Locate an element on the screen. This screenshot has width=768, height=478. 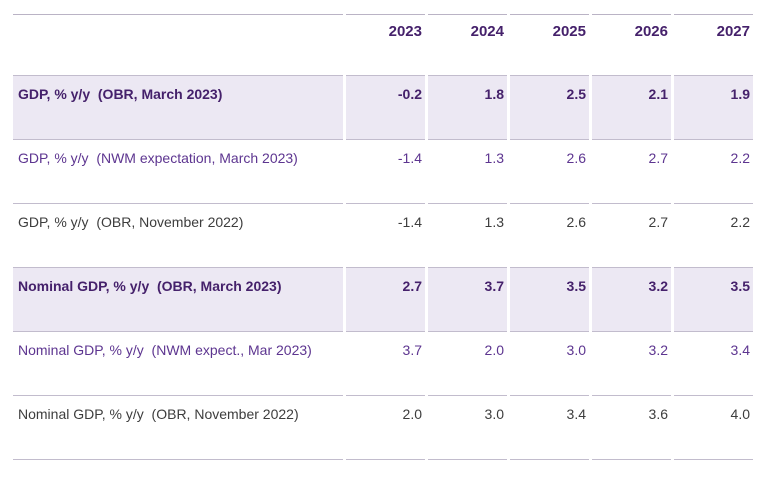
row-label: GDP, % y/y (NWM expectation, March 2023) is located at coordinates (178, 172).